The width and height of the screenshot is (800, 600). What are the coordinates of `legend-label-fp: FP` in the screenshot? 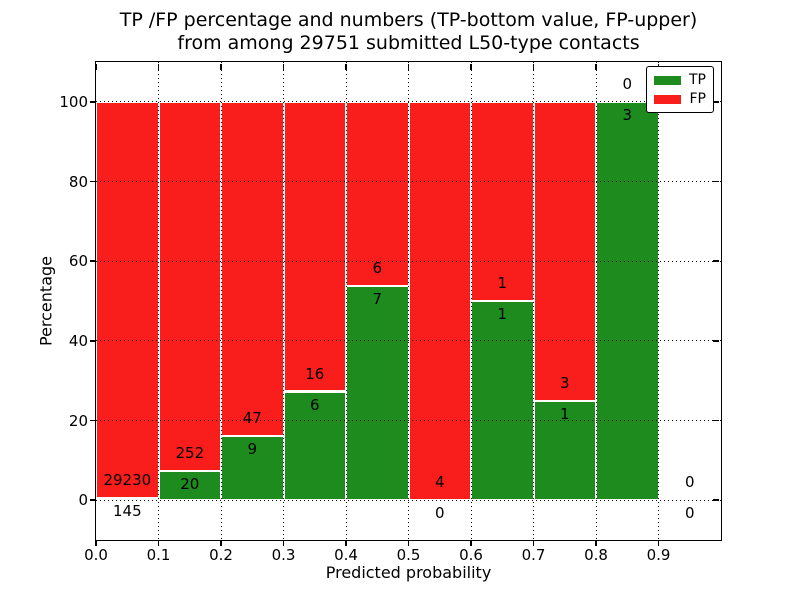 It's located at (698, 99).